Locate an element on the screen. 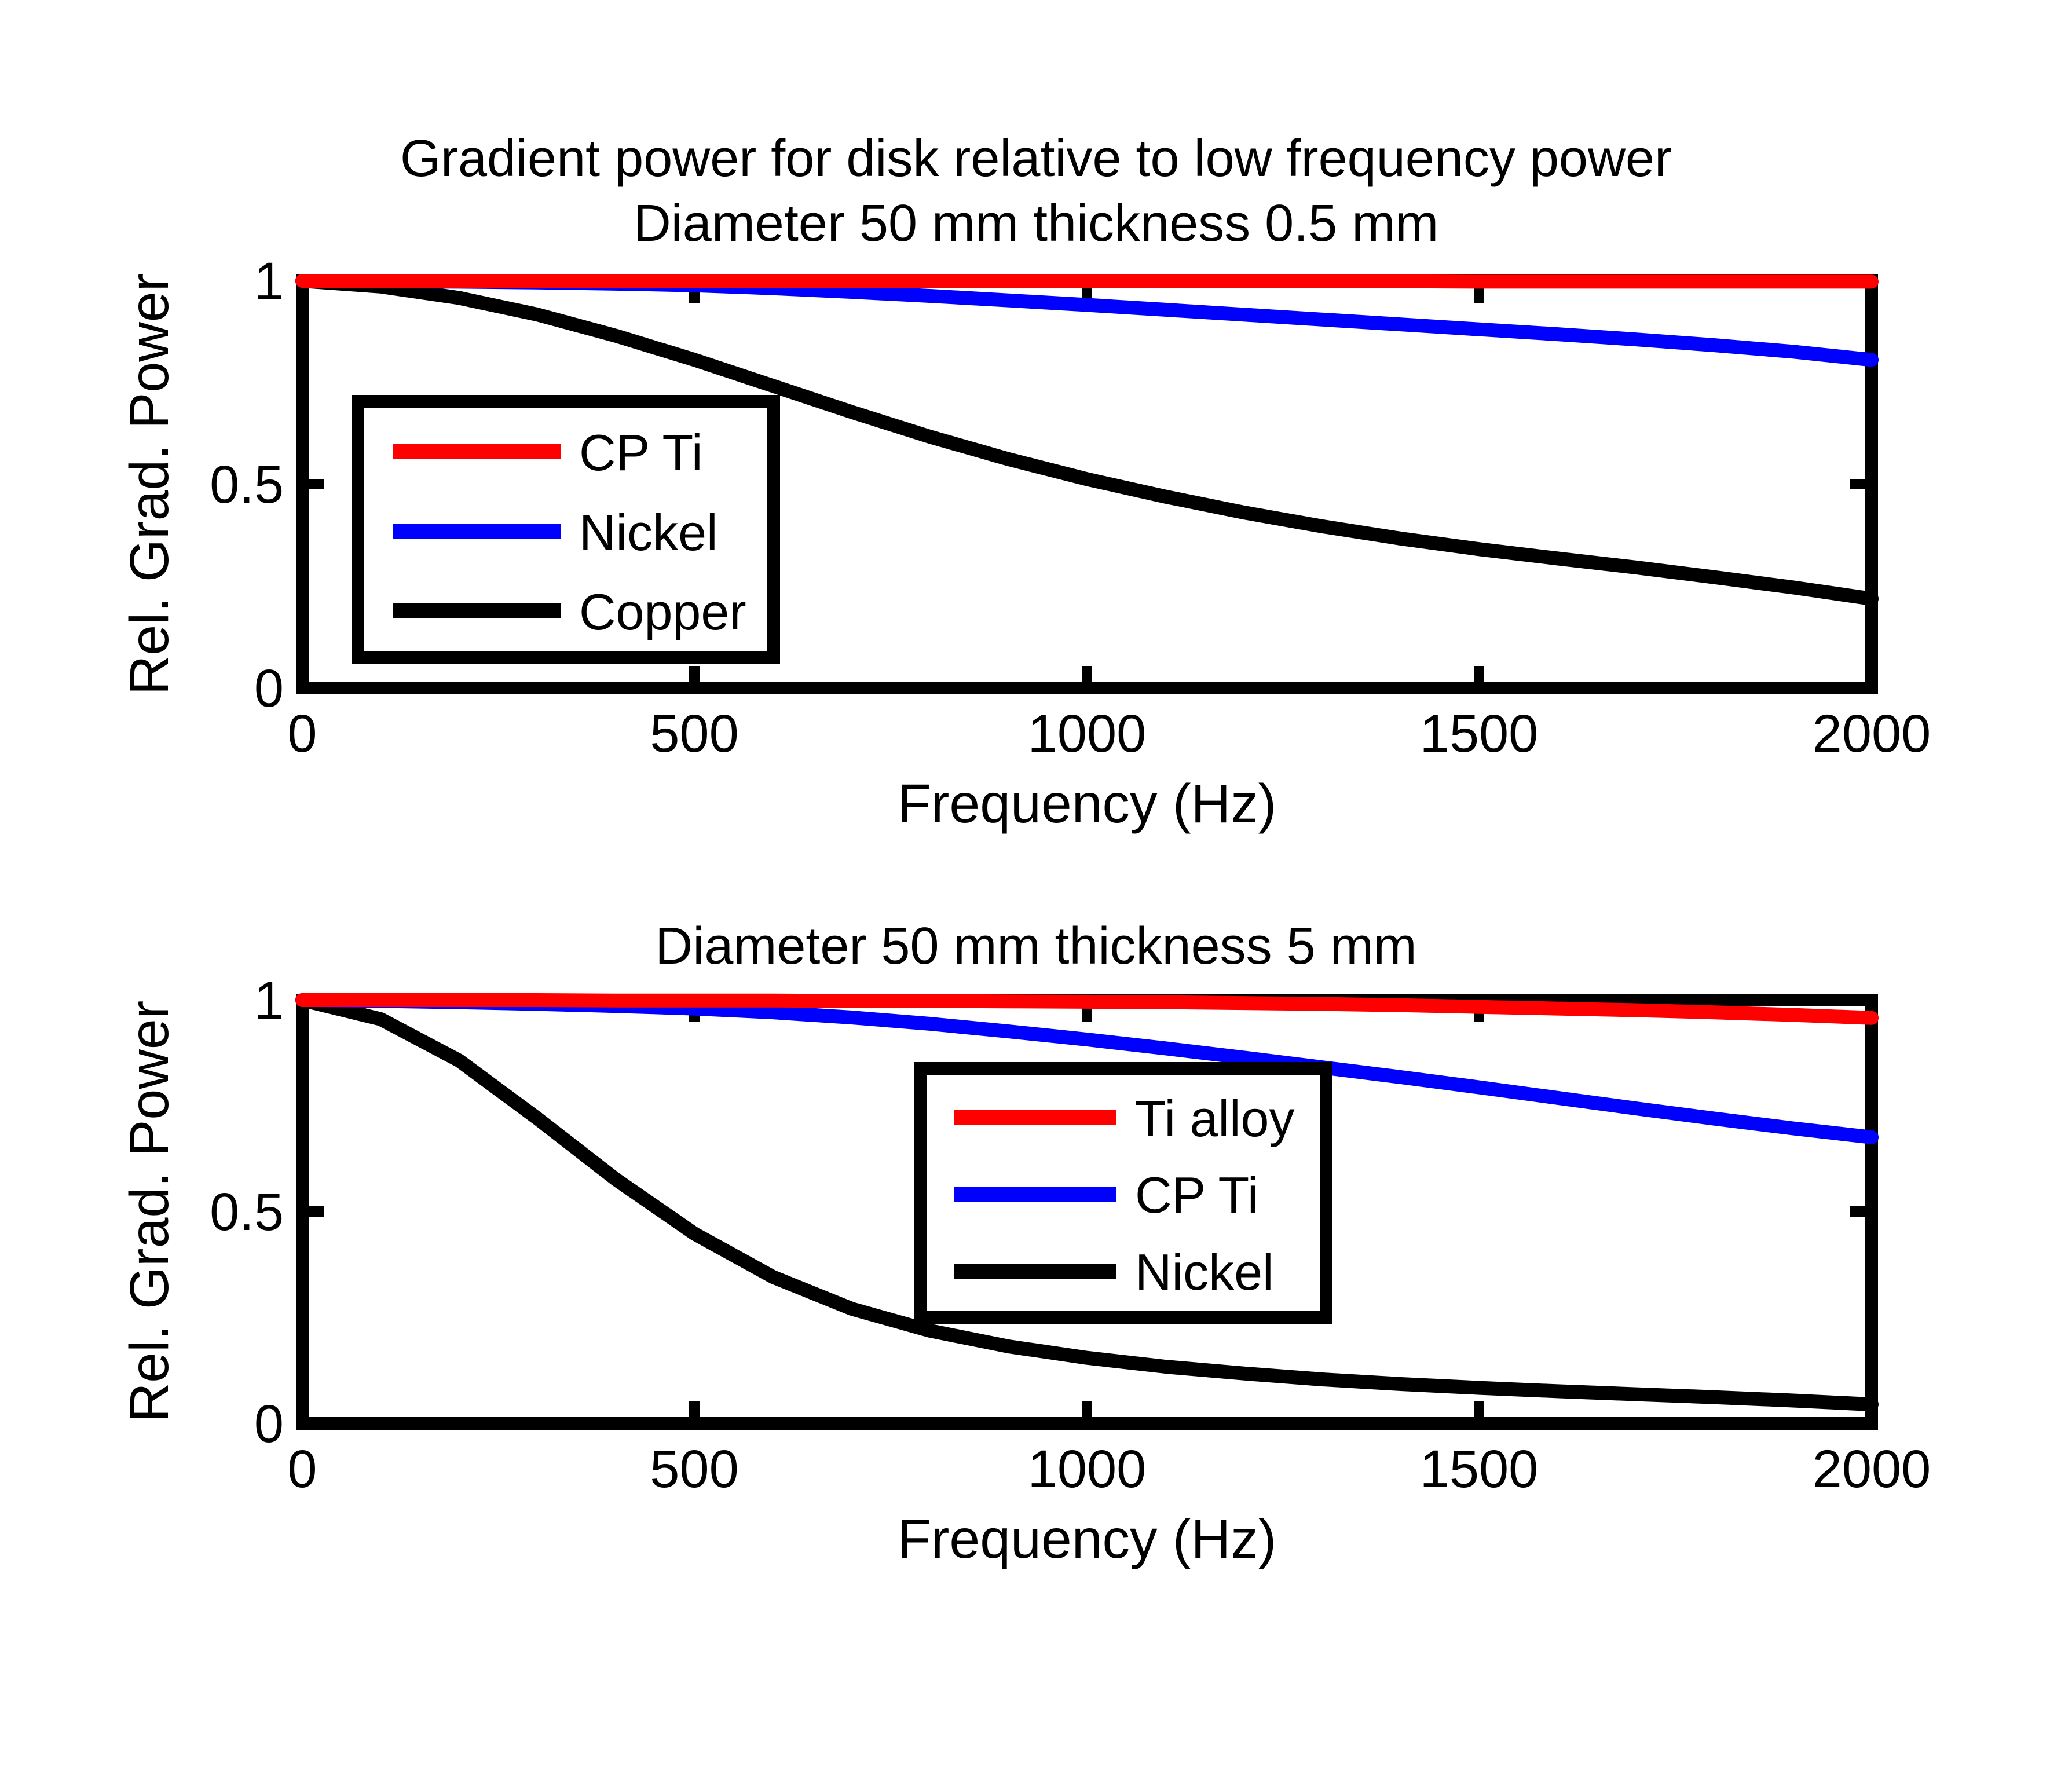  y-tick-label-0-bottom: 0 is located at coordinates (269, 1424).